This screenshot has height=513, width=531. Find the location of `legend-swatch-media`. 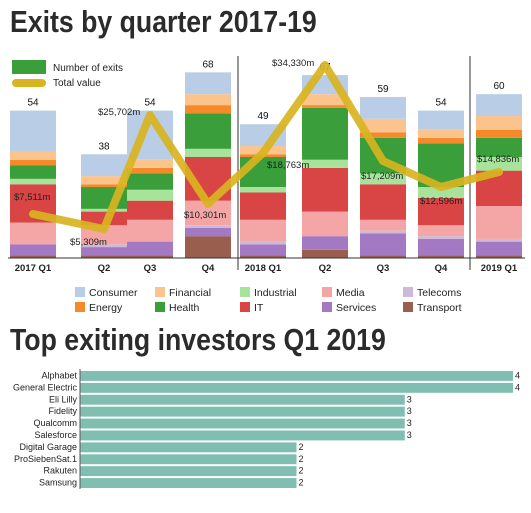

legend-swatch-media is located at coordinates (327, 292).